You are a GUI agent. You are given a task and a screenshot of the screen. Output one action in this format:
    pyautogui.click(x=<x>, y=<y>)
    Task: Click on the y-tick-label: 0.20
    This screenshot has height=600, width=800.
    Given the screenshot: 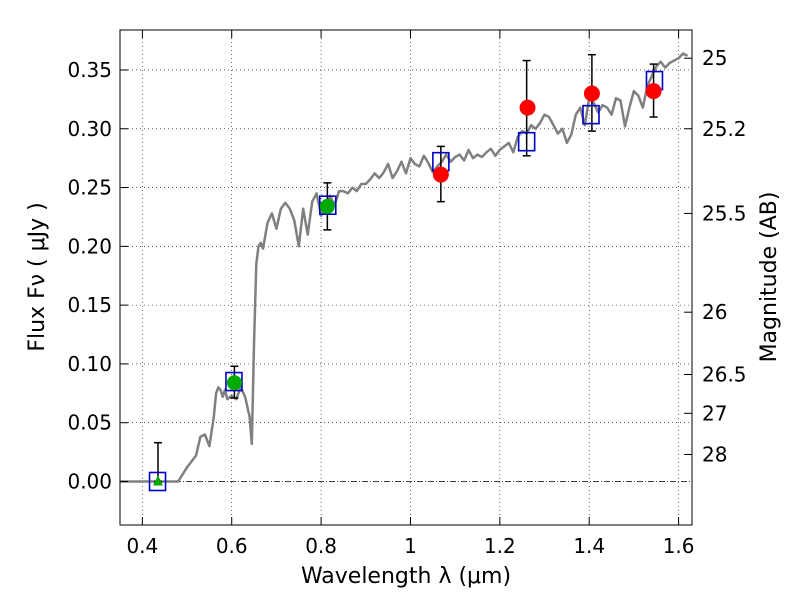 What is the action you would take?
    pyautogui.click(x=89, y=246)
    